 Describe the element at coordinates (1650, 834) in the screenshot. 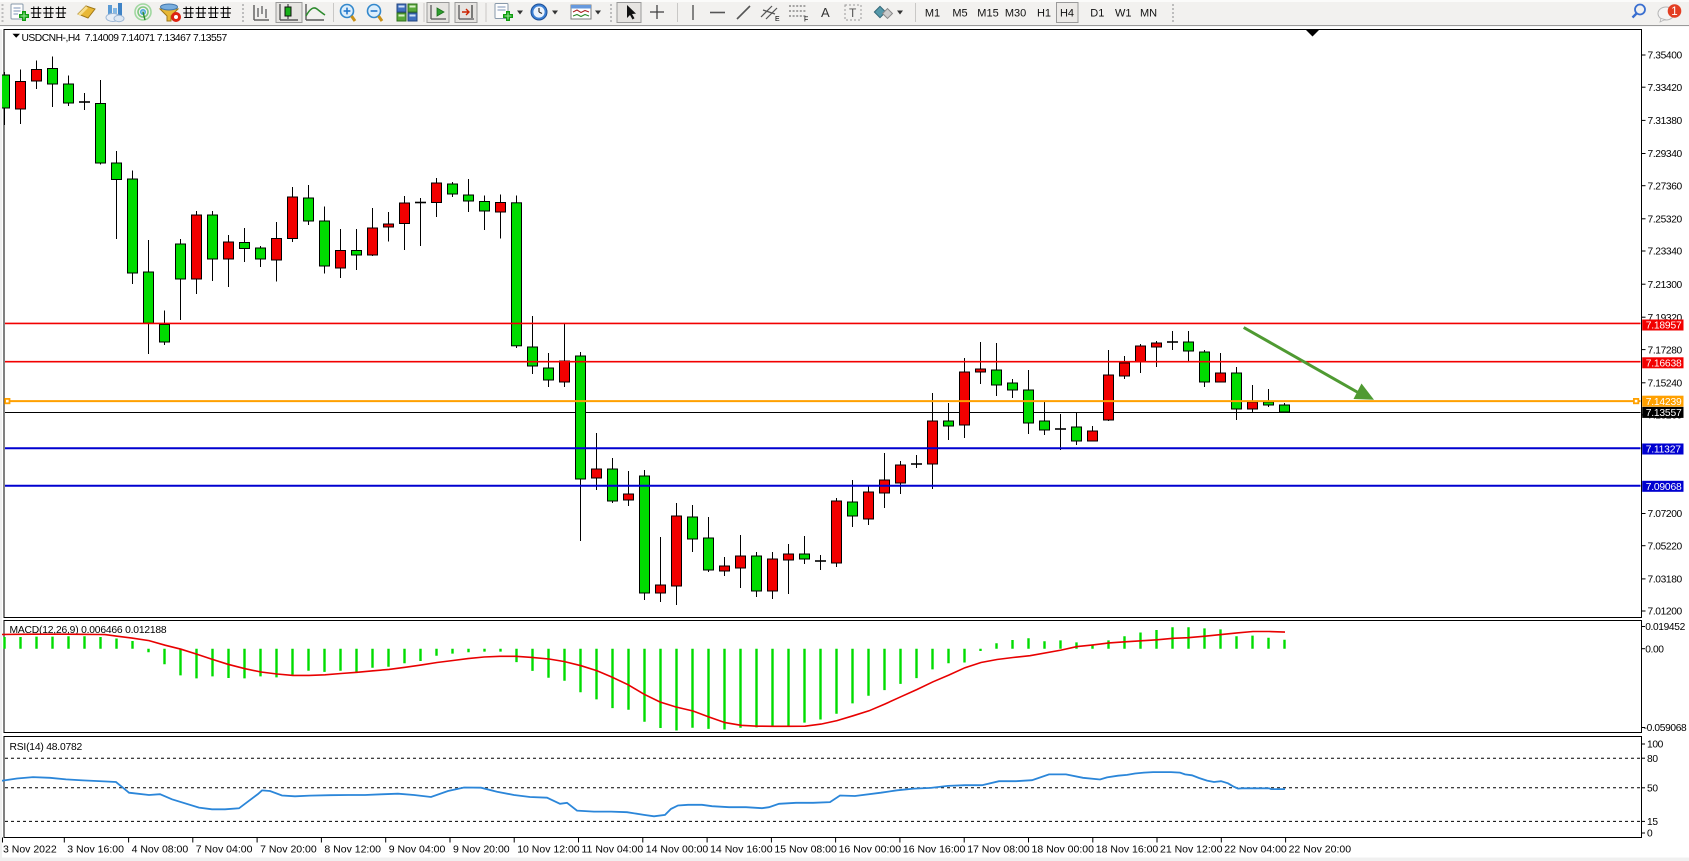

I see `svg-text: 0` at that location.